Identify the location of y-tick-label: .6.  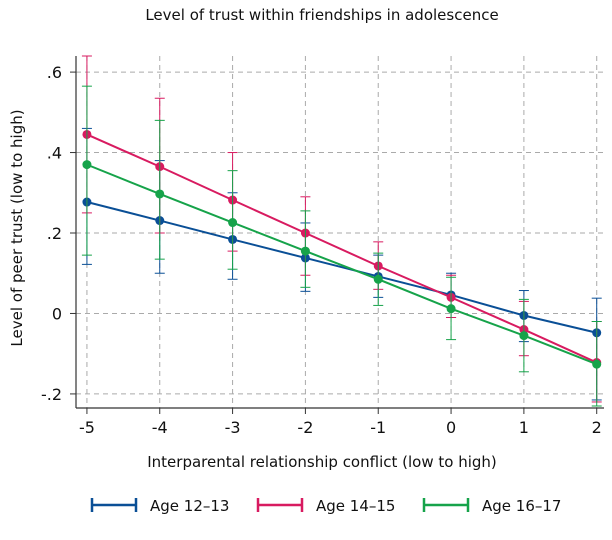
(54, 72).